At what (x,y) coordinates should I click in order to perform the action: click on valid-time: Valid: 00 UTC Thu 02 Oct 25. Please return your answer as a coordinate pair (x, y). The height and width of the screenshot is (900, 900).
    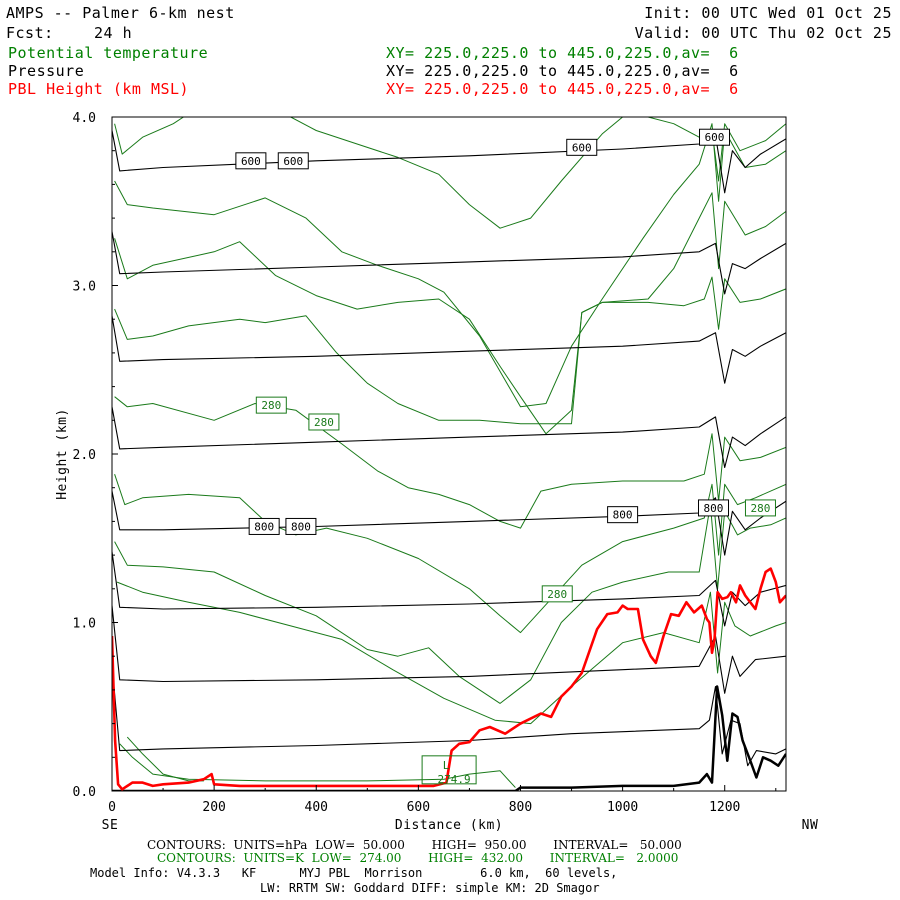
    Looking at the image, I should click on (763, 33).